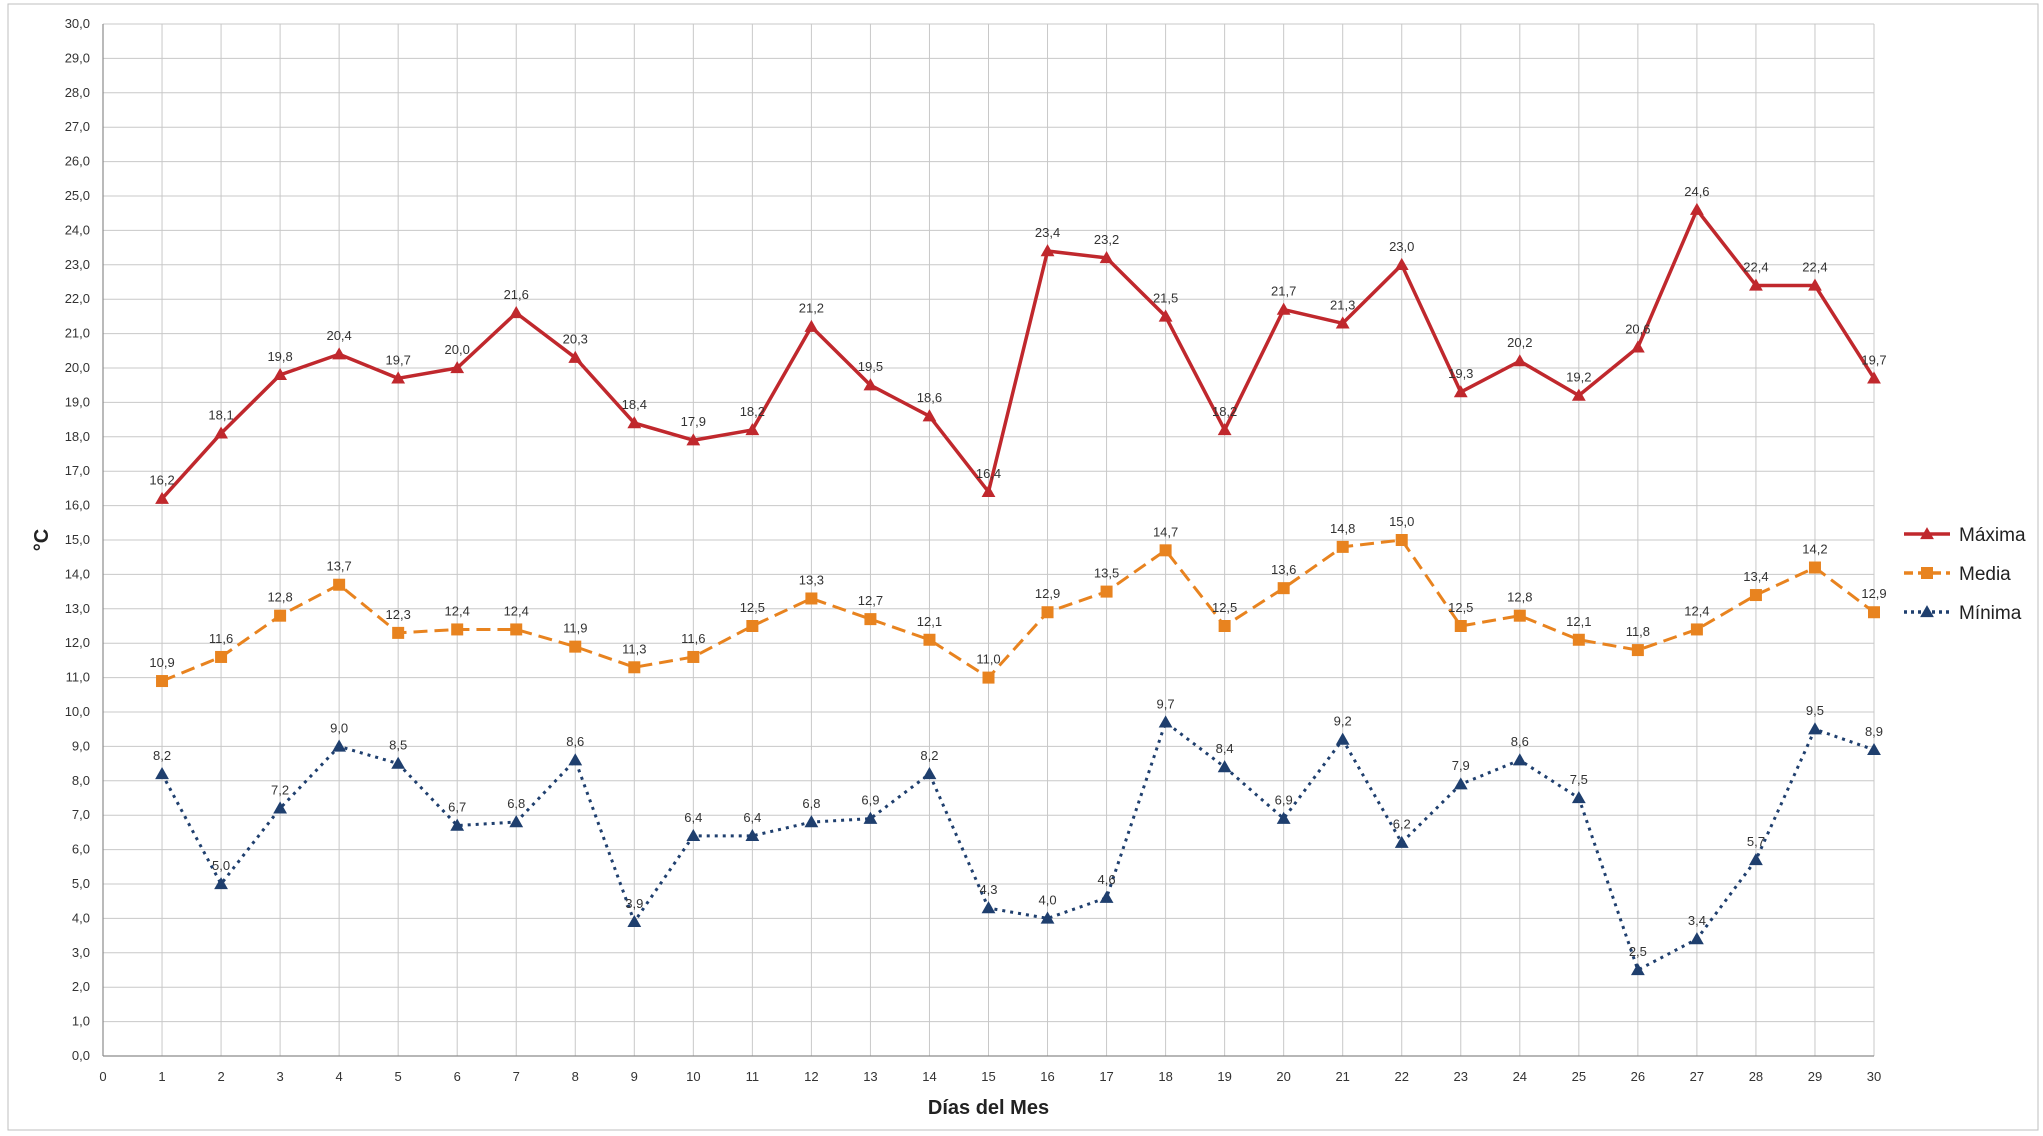 The image size is (2043, 1136). Describe the element at coordinates (102, 1076) in the screenshot. I see `x-tick-label: 0` at that location.